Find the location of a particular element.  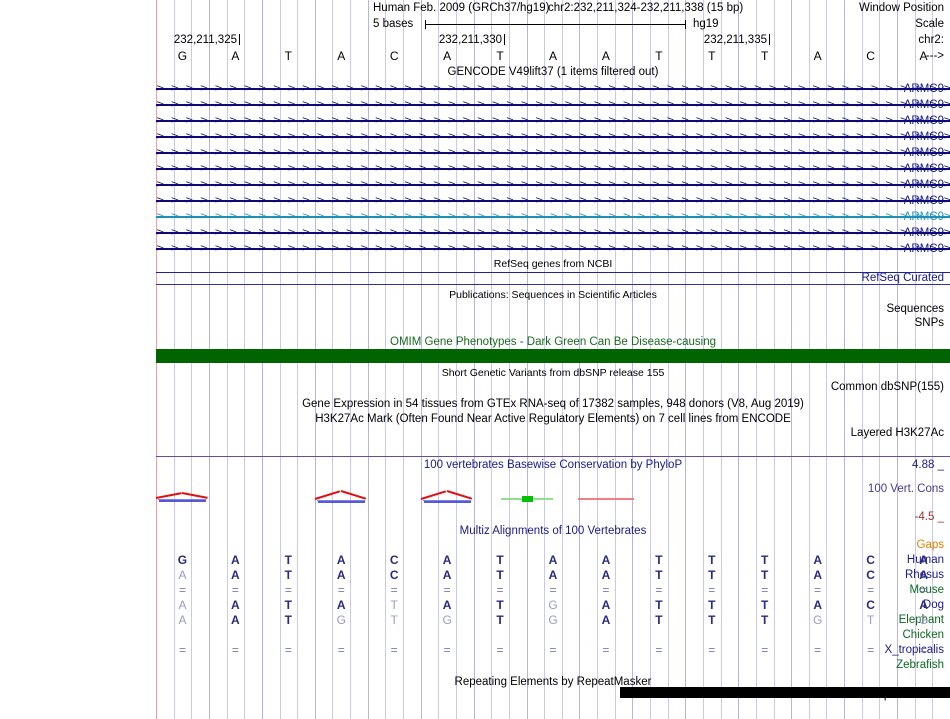

strand-label: ---> is located at coordinates (934, 56).